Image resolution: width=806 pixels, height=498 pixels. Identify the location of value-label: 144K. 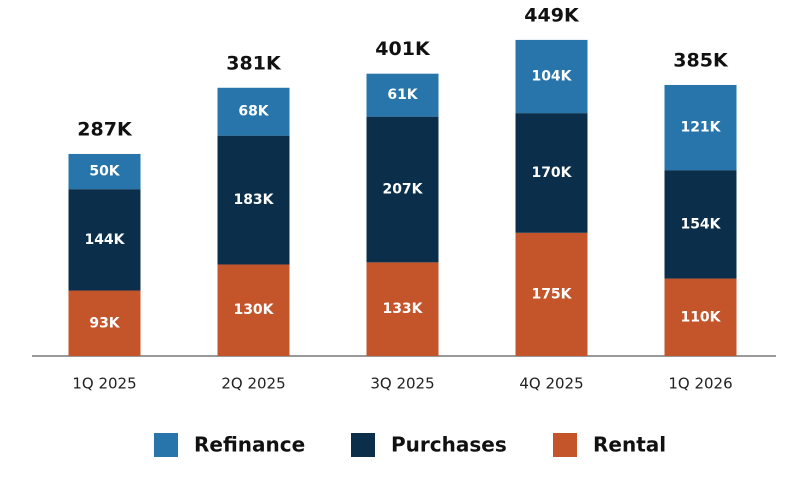
(104, 240).